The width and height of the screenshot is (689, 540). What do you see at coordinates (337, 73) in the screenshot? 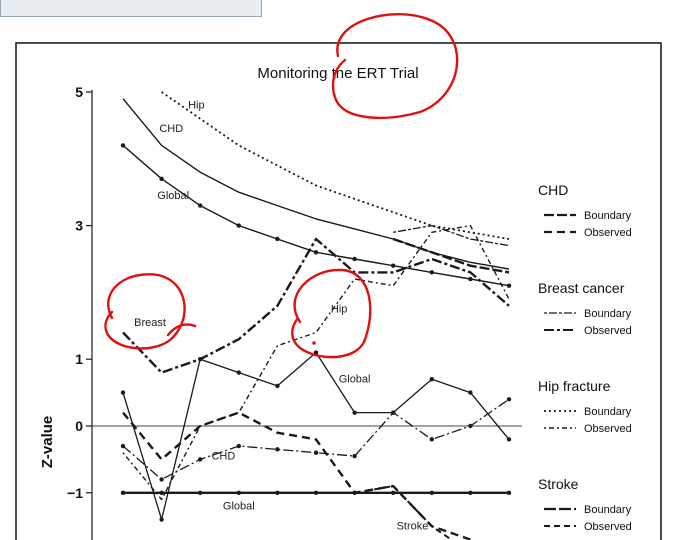
I see `chart-title: Monitoring the ERT Trial` at bounding box center [337, 73].